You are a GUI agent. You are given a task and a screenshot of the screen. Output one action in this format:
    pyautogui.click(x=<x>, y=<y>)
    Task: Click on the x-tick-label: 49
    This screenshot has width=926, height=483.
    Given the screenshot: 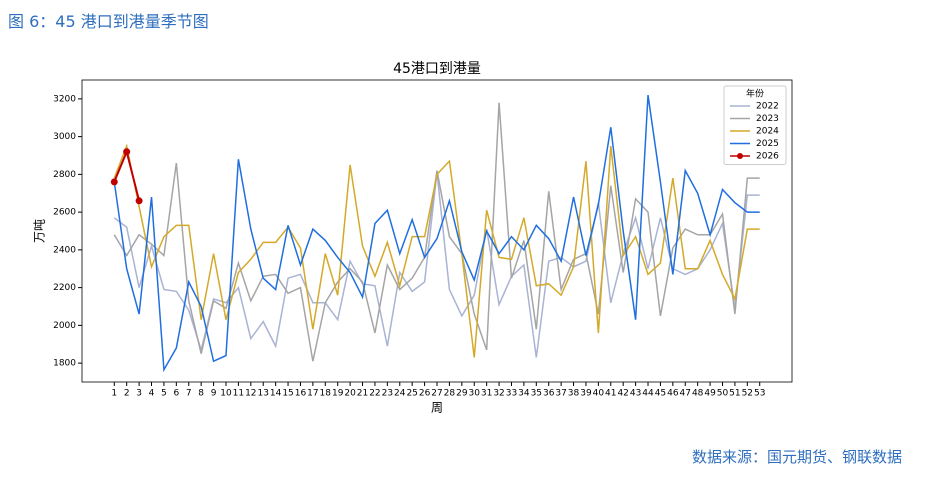 What is the action you would take?
    pyautogui.click(x=710, y=394)
    